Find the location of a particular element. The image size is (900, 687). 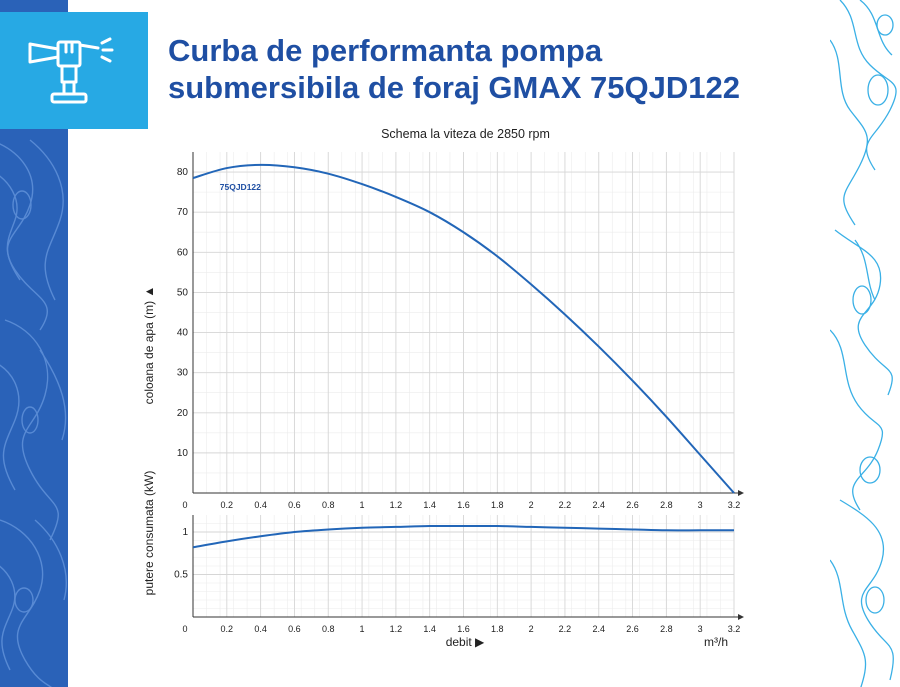

logo-box is located at coordinates (74, 70).